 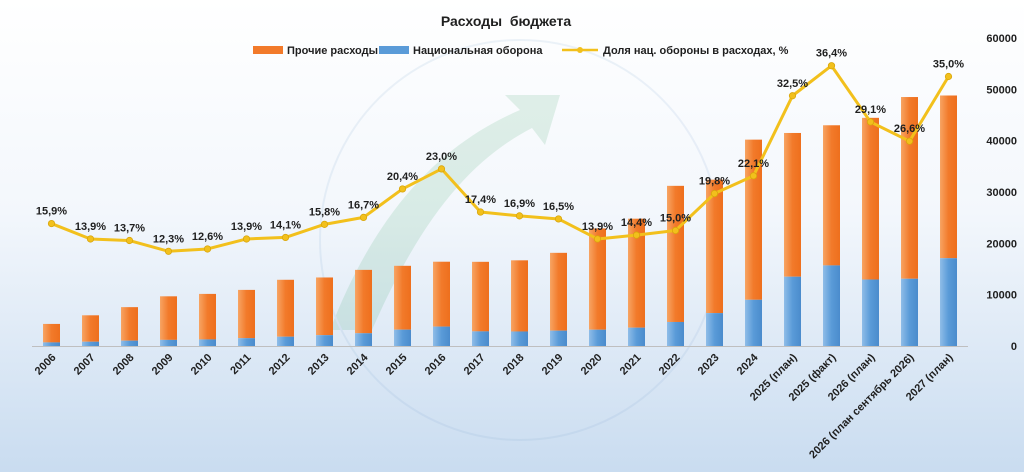 I want to click on share-label-21: 29,1%, so click(x=870, y=110).